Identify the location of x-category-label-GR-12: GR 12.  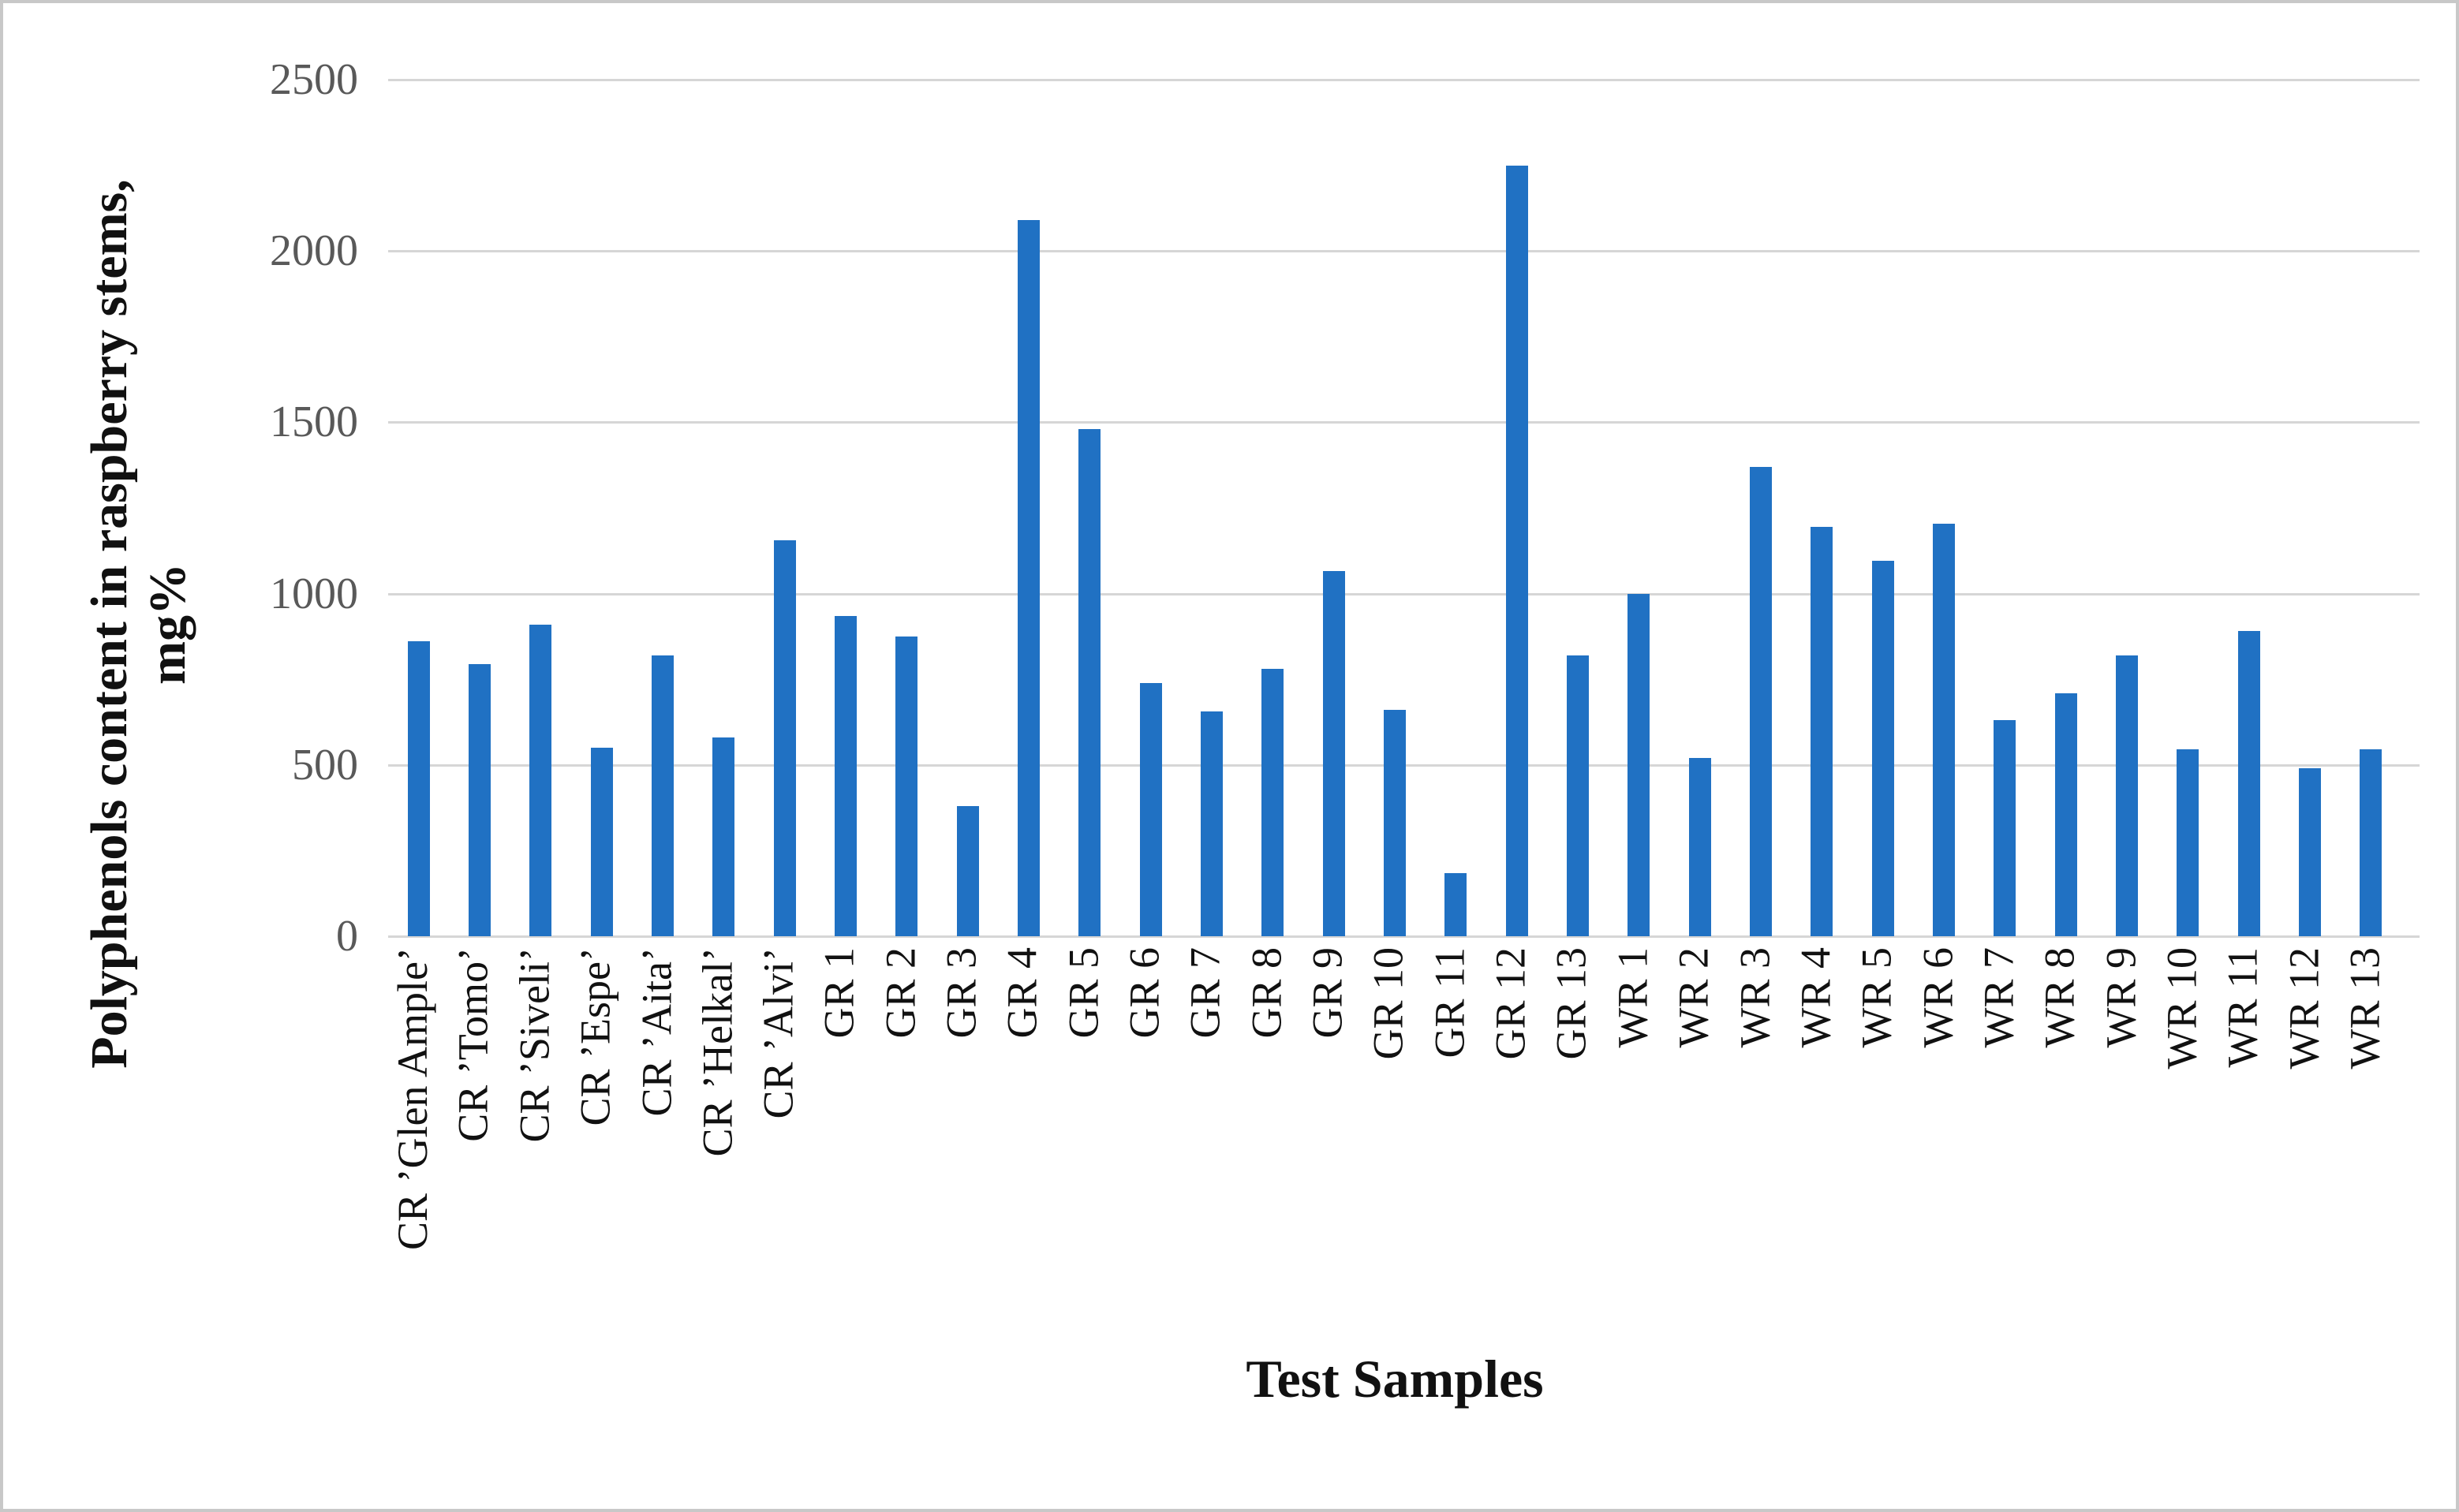
(1510, 1003).